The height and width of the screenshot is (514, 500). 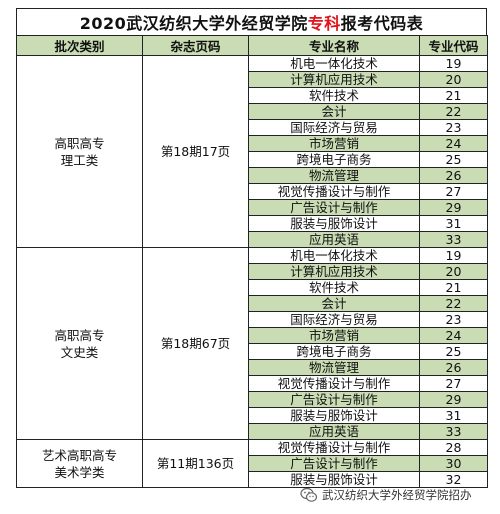 I want to click on major-code-cell: 30, so click(x=453, y=463).